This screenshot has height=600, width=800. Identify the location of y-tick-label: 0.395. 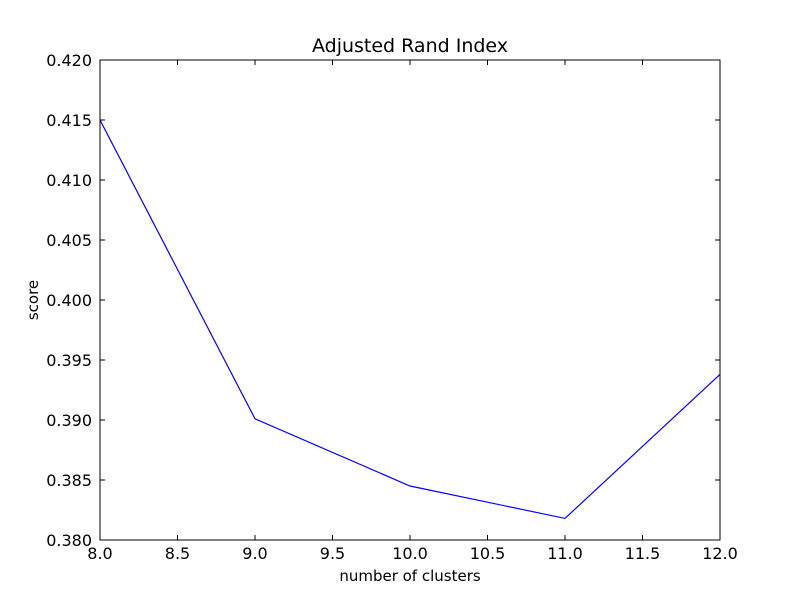
(69, 360).